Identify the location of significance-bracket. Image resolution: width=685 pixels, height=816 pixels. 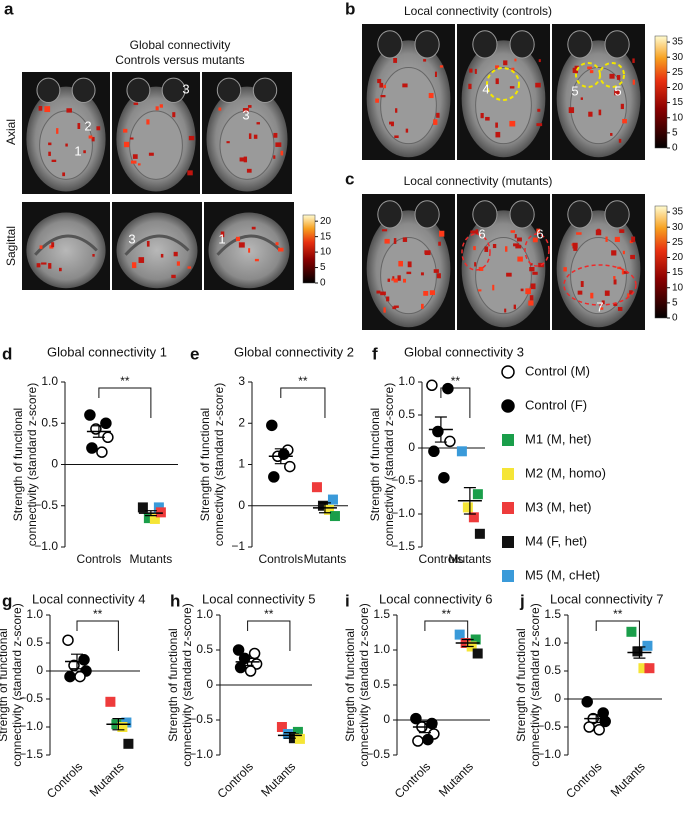
(446, 635).